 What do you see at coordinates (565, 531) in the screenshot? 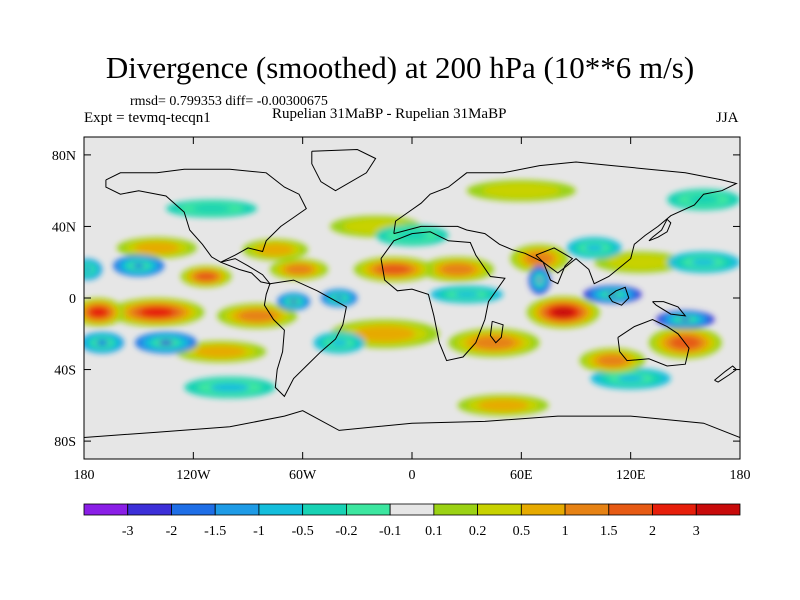
I see `colorbar-label: 1` at bounding box center [565, 531].